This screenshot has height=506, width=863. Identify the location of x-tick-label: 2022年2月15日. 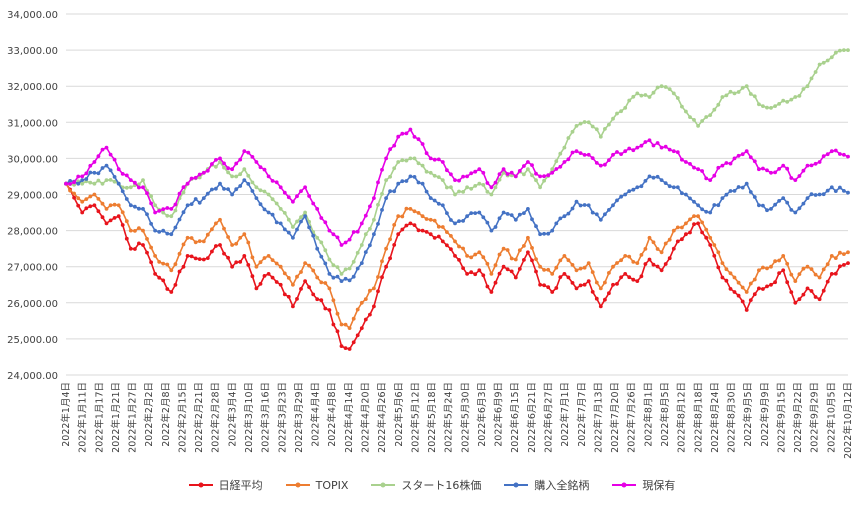
(182, 417).